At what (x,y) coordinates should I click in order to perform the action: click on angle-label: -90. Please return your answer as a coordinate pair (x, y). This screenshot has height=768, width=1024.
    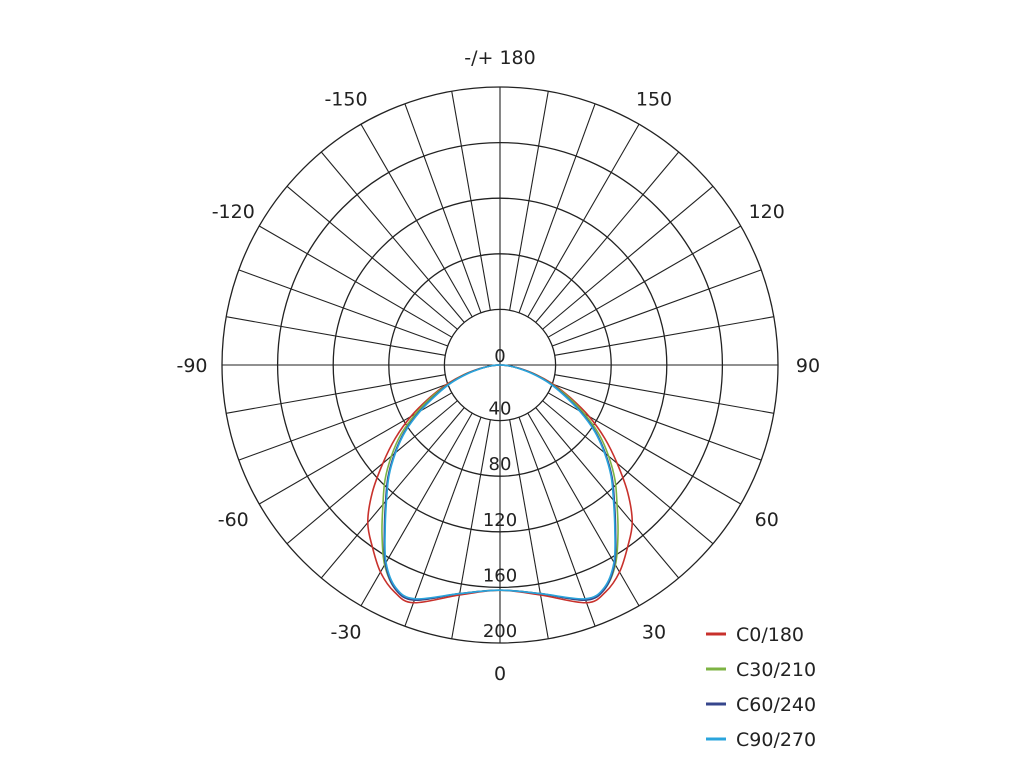
    Looking at the image, I should click on (191, 366).